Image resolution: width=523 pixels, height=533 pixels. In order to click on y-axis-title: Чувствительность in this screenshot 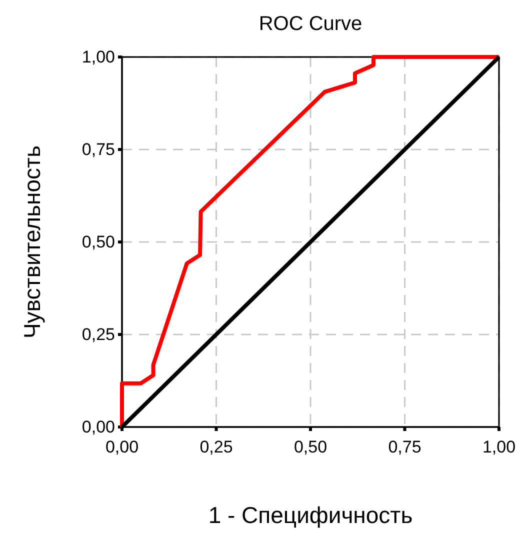, I will do `click(32, 242)`.